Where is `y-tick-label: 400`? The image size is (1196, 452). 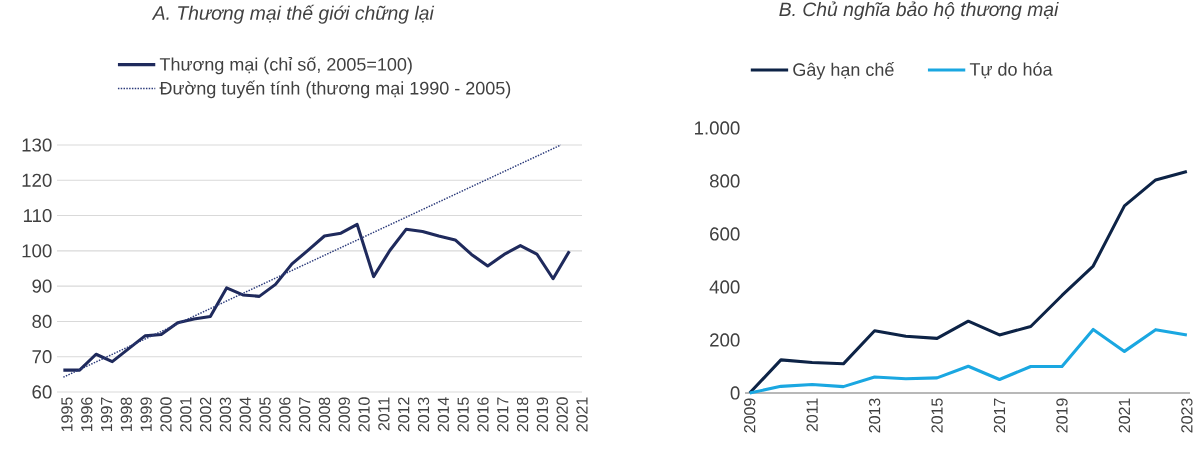
y-tick-label: 400 is located at coordinates (724, 287).